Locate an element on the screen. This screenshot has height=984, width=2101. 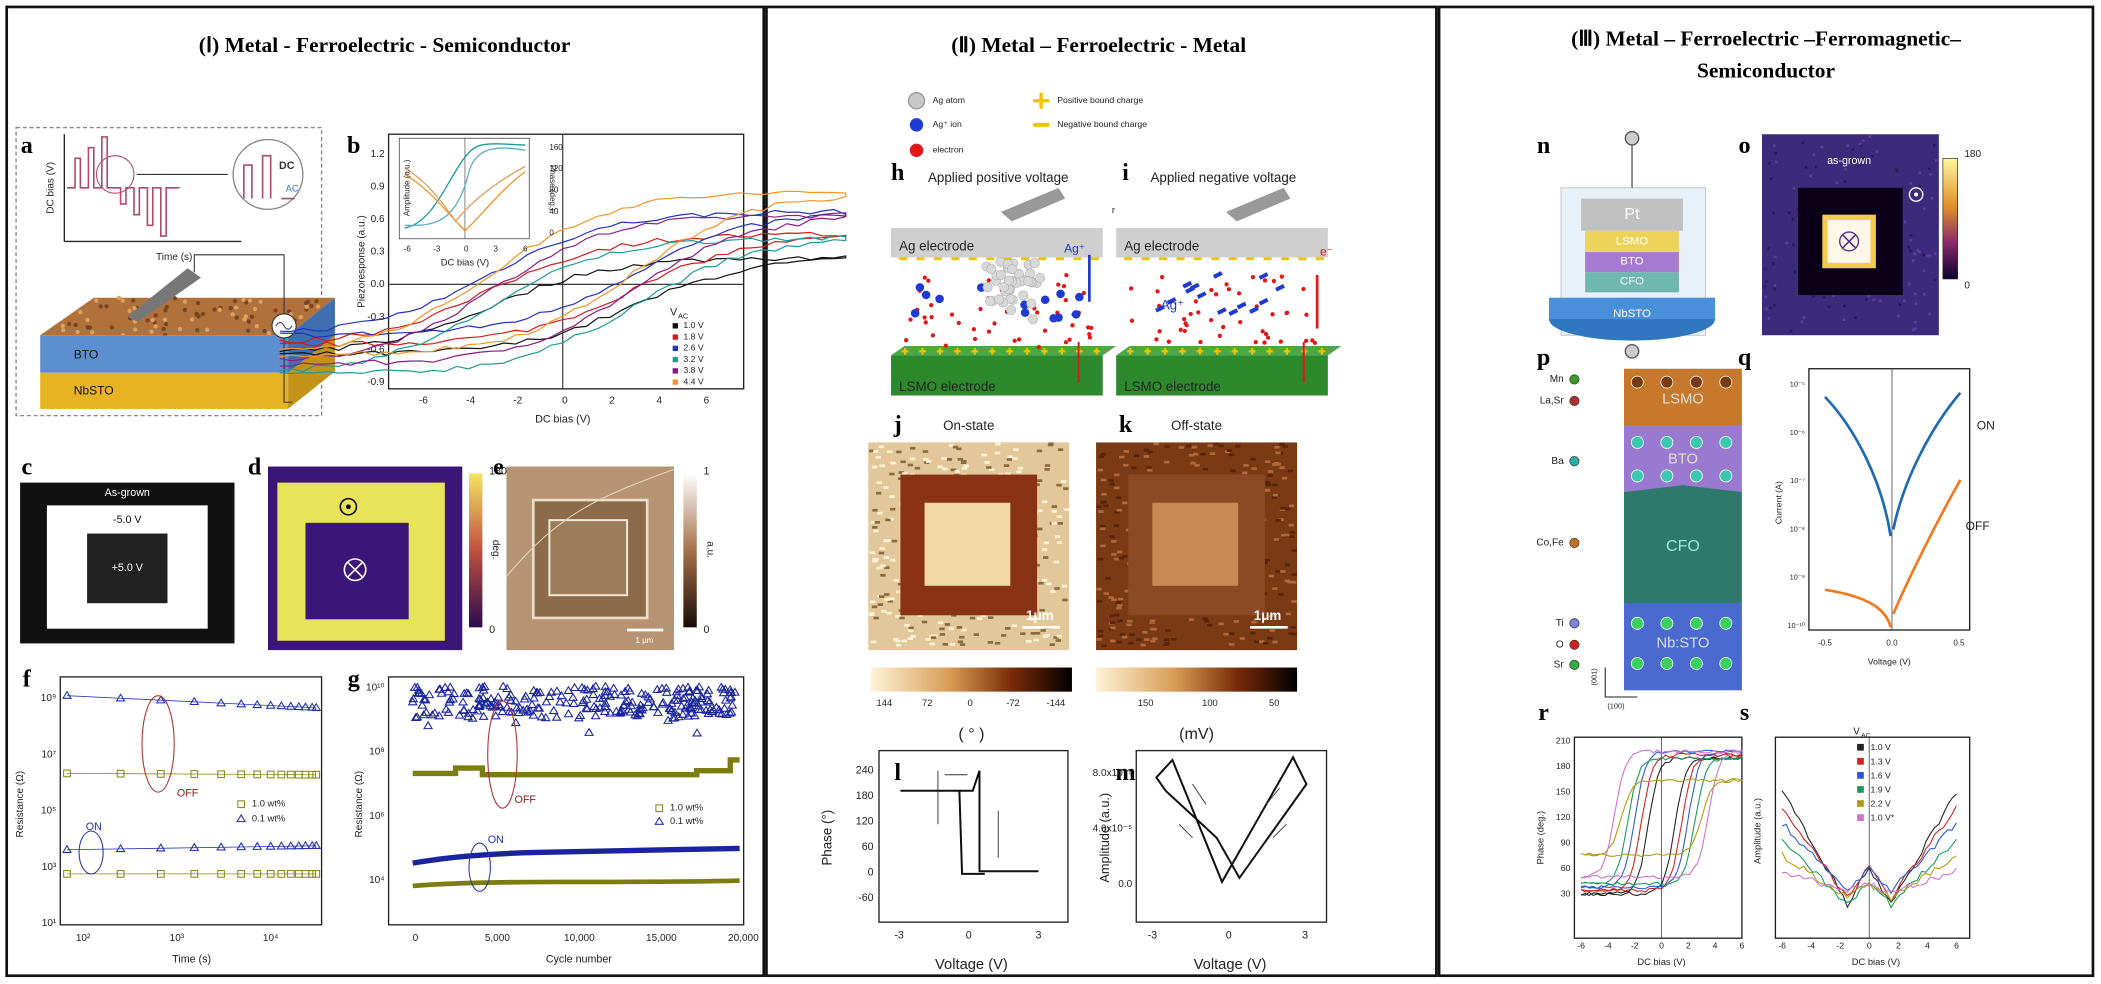
panel-label: r is located at coordinates (1543, 713).